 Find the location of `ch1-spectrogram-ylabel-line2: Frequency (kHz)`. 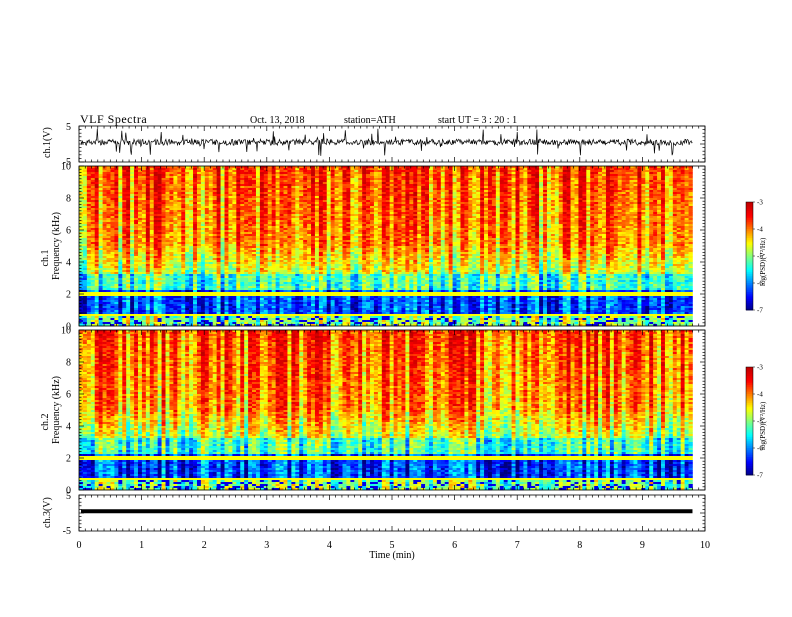

ch1-spectrogram-ylabel-line2: Frequency (kHz) is located at coordinates (56, 246).